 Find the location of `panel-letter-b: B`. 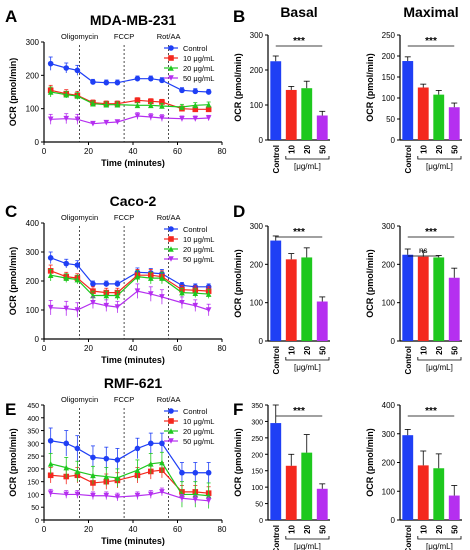

panel-letter-b: B is located at coordinates (239, 16).